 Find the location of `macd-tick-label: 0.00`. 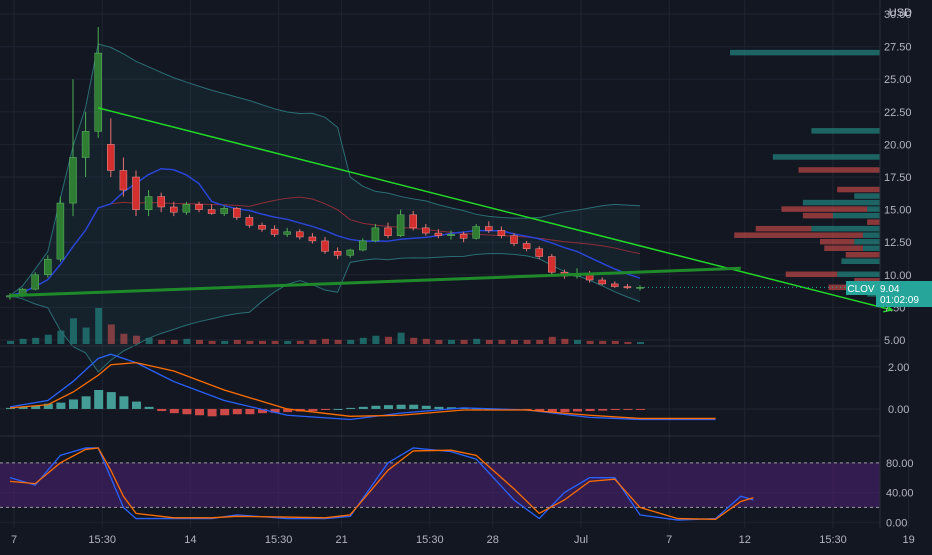

macd-tick-label: 0.00 is located at coordinates (898, 410).